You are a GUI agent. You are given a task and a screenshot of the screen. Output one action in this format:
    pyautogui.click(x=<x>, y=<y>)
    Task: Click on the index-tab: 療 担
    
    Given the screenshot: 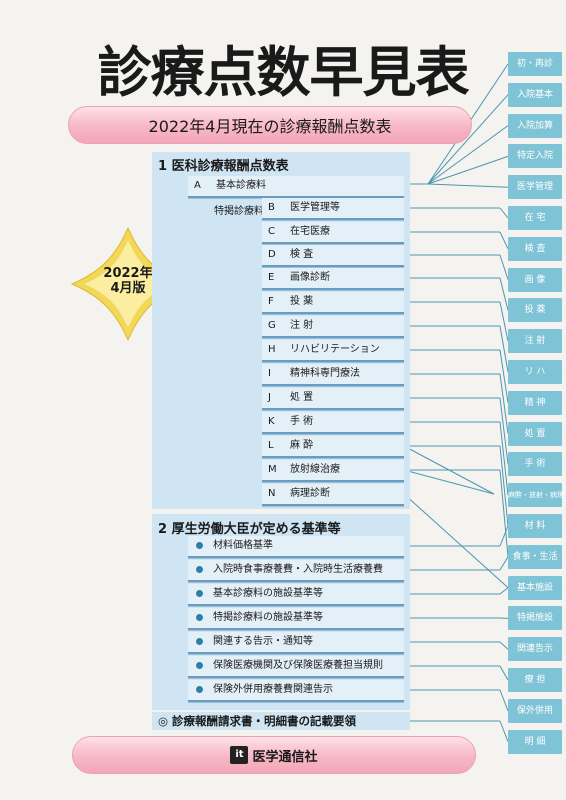 What is the action you would take?
    pyautogui.click(x=535, y=680)
    